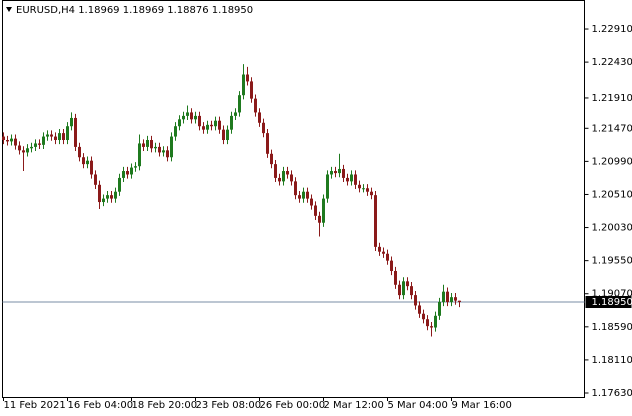  What do you see at coordinates (612, 261) in the screenshot?
I see `y-tick-label: 1.19550` at bounding box center [612, 261].